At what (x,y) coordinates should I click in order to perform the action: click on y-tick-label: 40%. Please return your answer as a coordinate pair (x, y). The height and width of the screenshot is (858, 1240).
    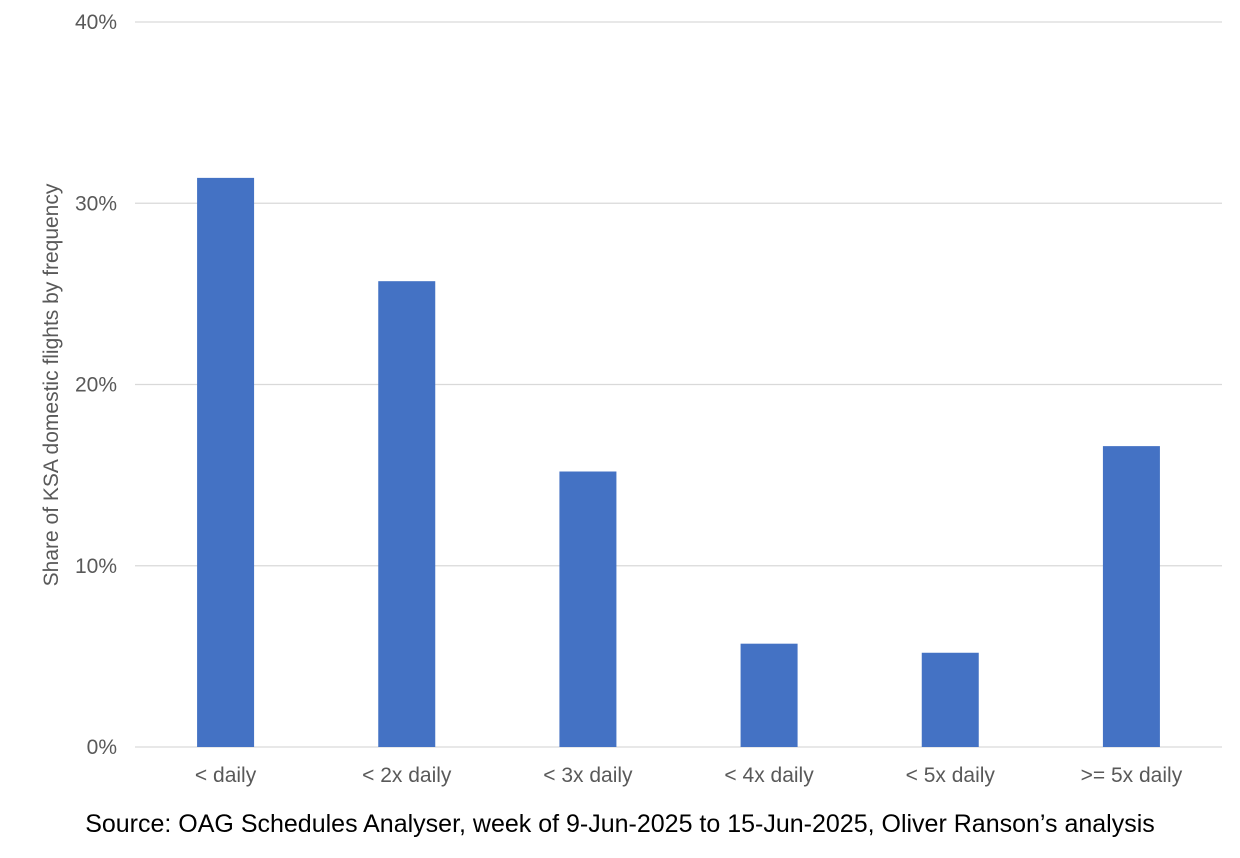
    Looking at the image, I should click on (96, 22).